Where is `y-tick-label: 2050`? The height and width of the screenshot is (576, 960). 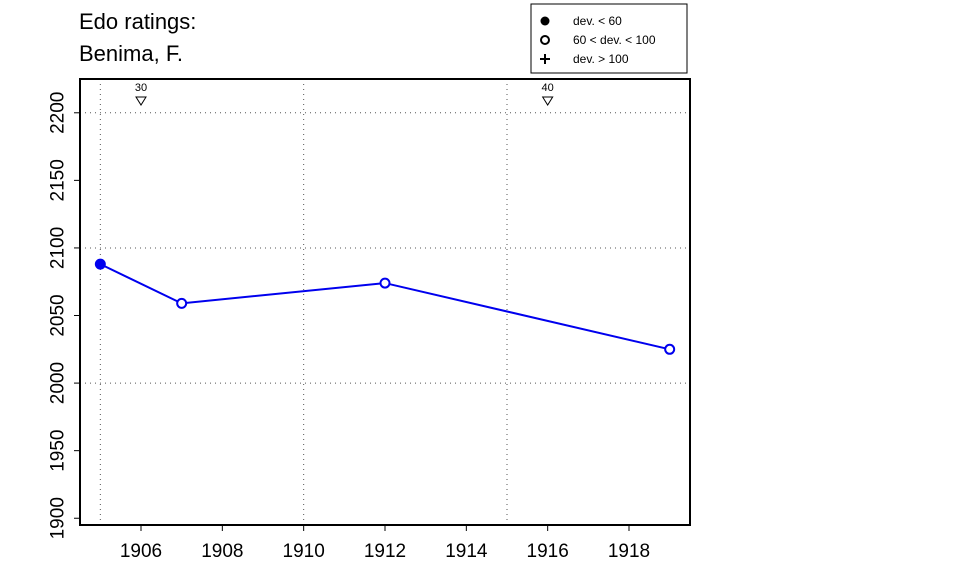 y-tick-label: 2050 is located at coordinates (58, 315).